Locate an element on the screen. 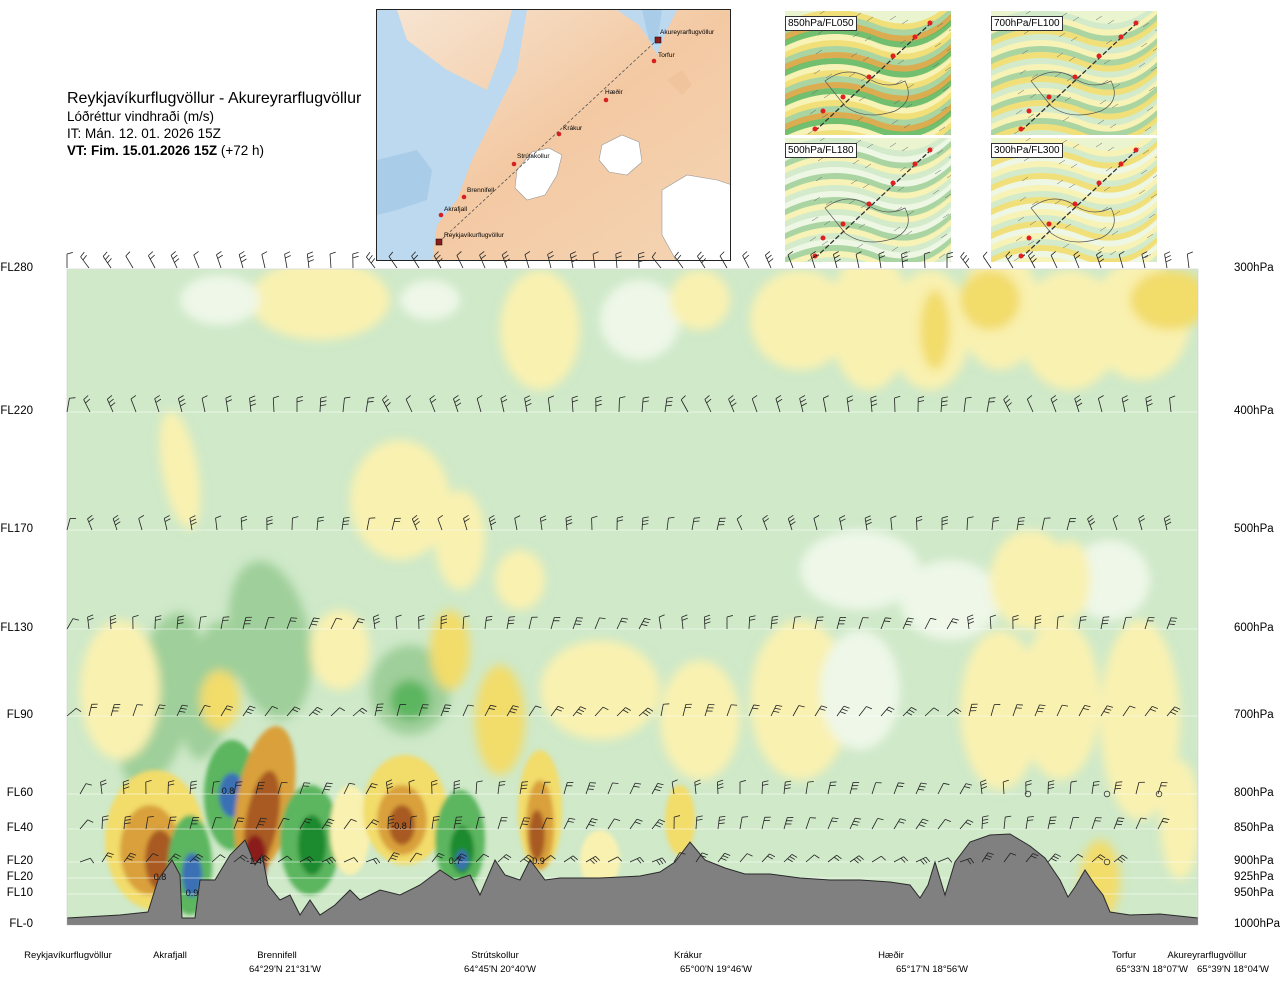  flight-level-label: FL280 is located at coordinates (16, 268).